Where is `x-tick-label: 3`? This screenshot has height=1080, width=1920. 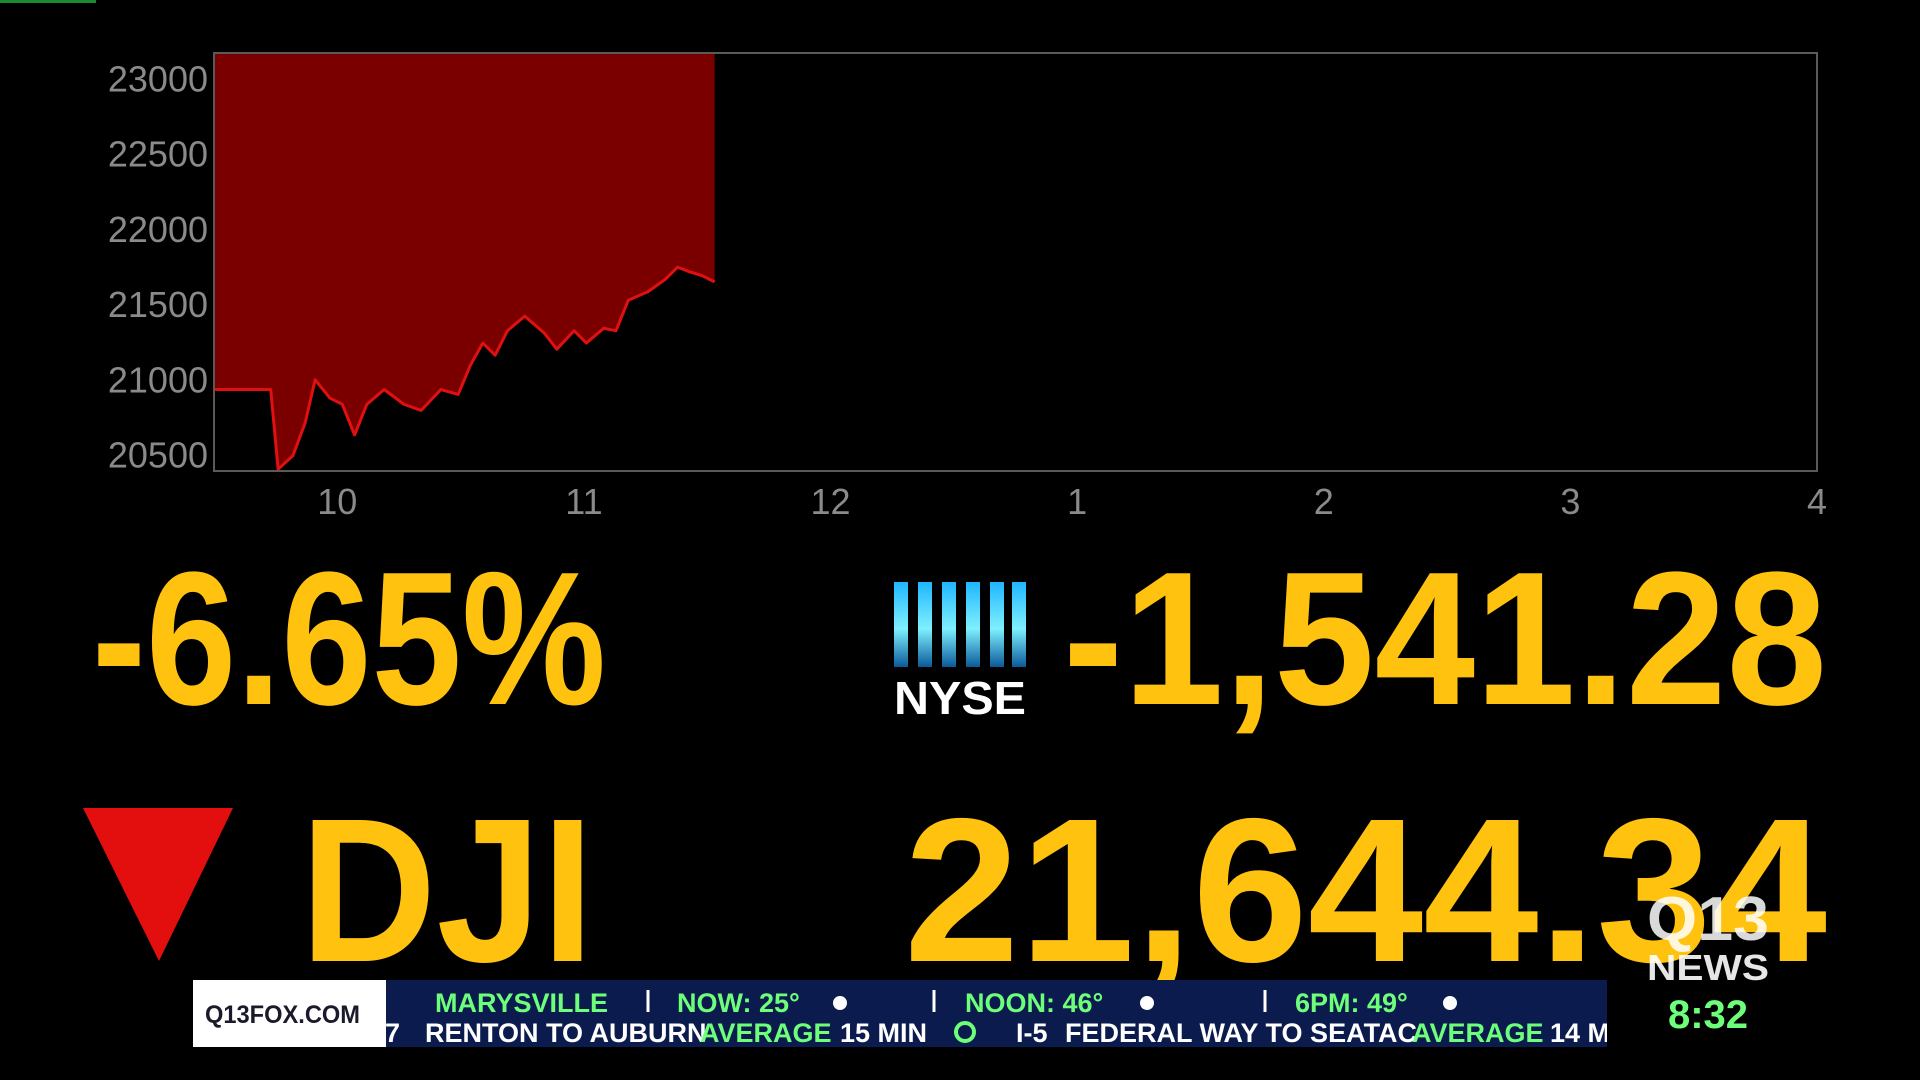
x-tick-label: 3 is located at coordinates (1570, 501).